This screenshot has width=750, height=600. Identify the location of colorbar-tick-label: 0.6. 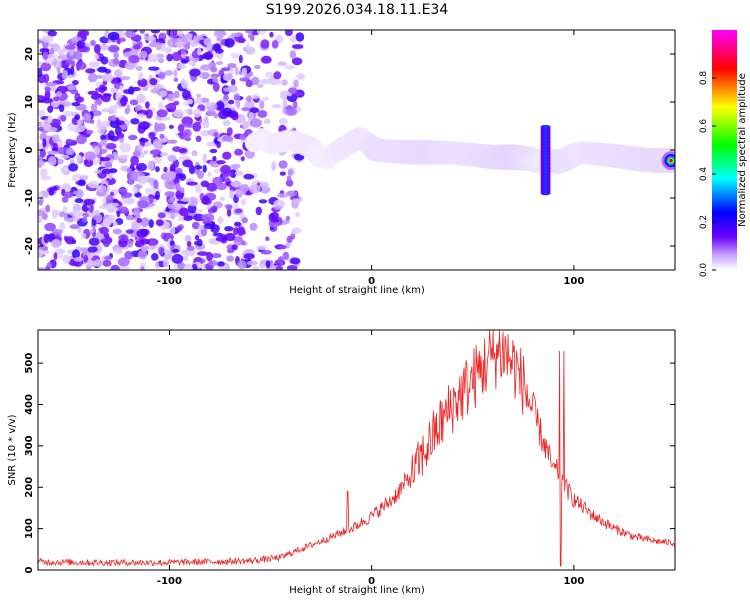
(704, 126).